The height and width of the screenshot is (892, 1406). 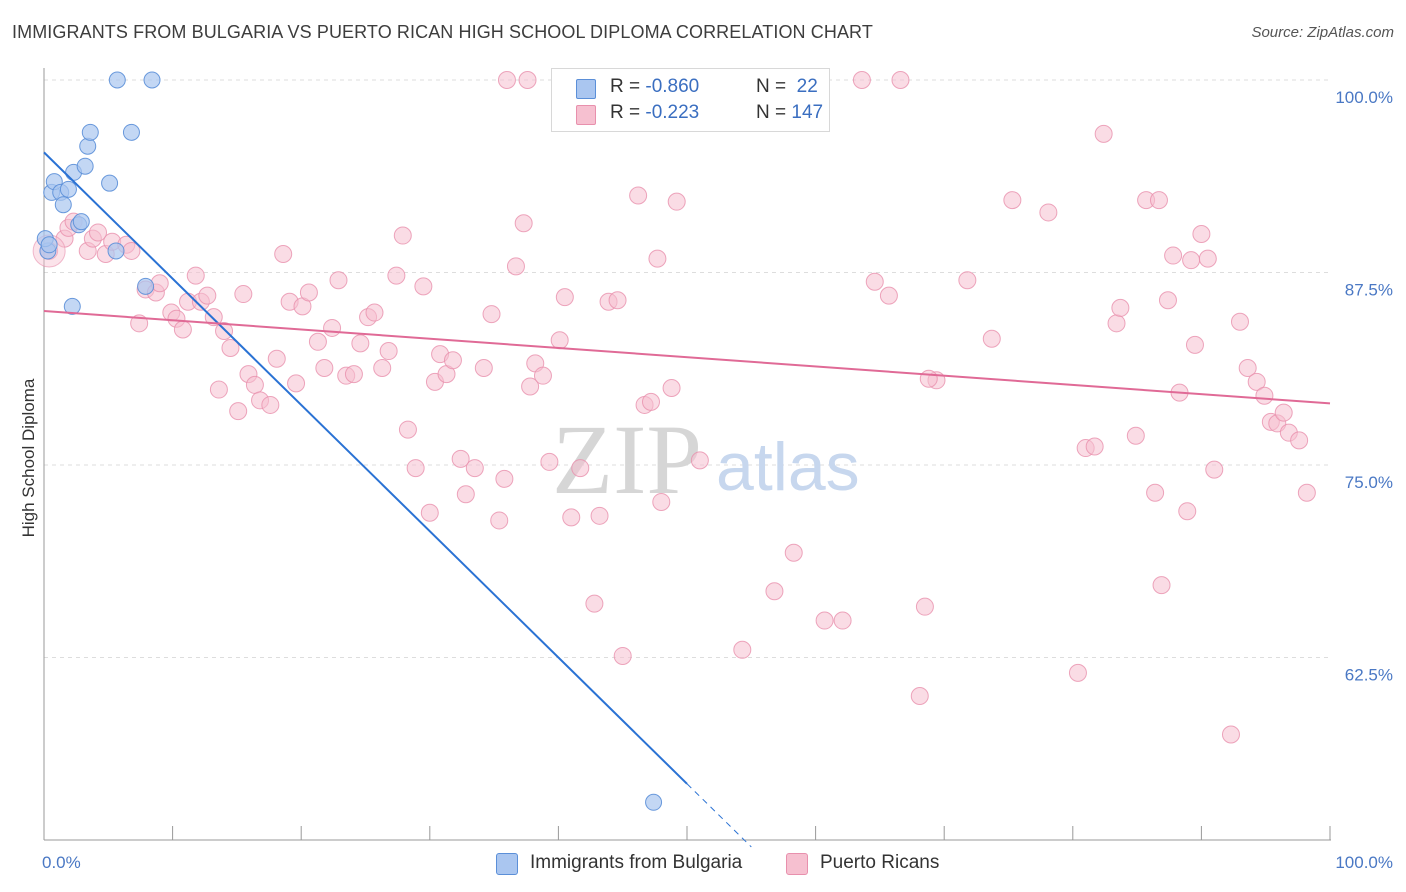 I want to click on legend-r-value: -0.860, so click(x=672, y=86).